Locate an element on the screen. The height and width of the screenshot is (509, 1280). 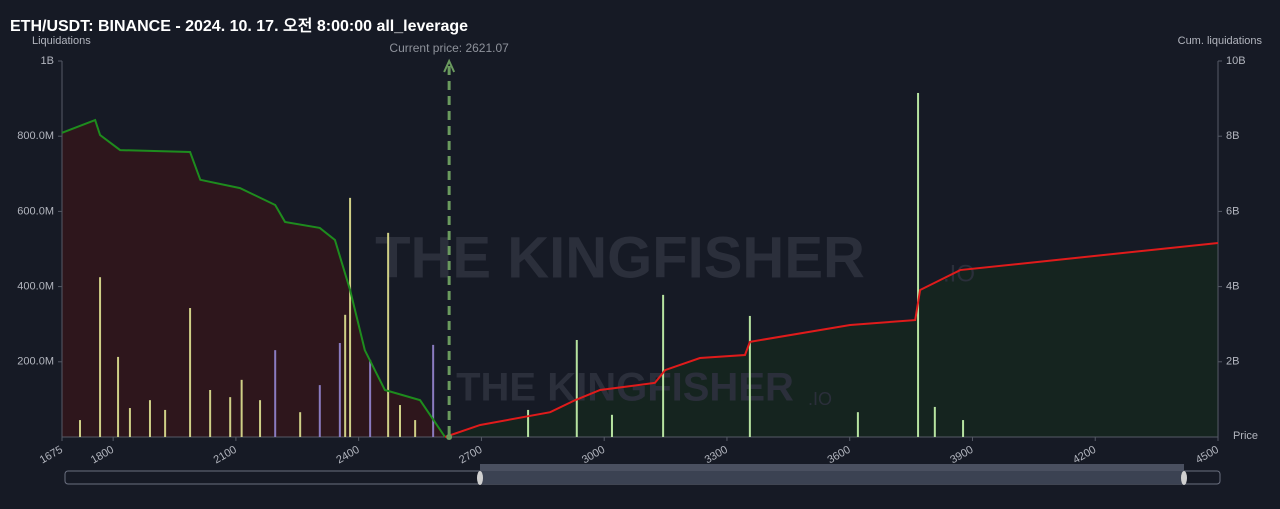
y2-tick-label: 10B is located at coordinates (1236, 61).